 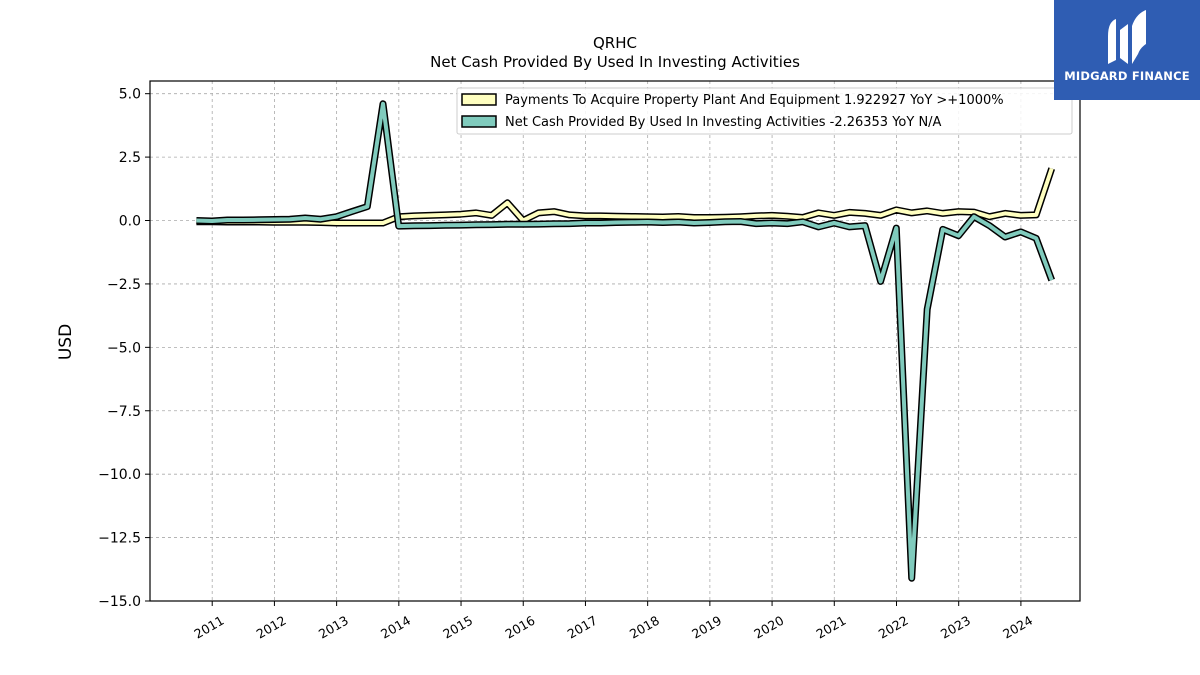 What do you see at coordinates (706, 627) in the screenshot?
I see `x-tick-label: 2019` at bounding box center [706, 627].